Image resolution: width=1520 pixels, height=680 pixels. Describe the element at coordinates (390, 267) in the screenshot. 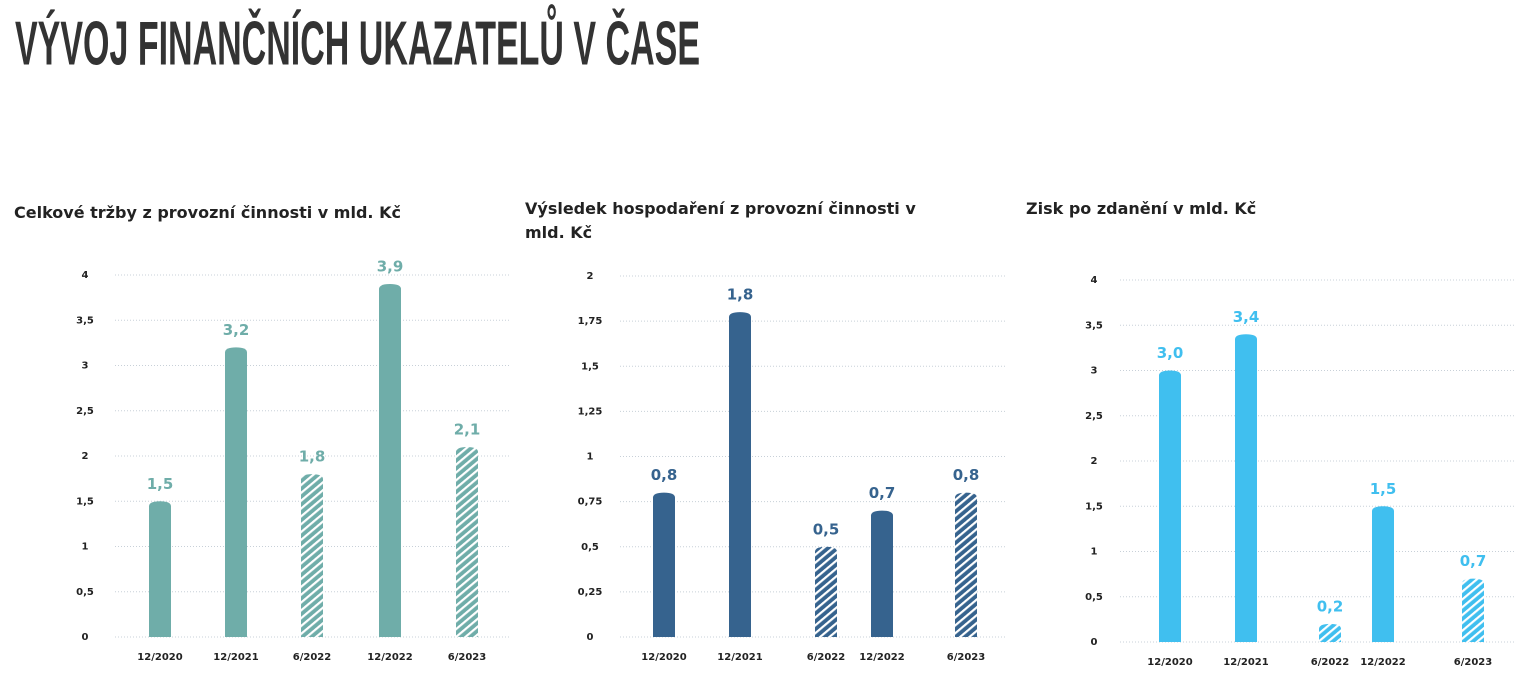

I see `value-label: 3,9` at that location.